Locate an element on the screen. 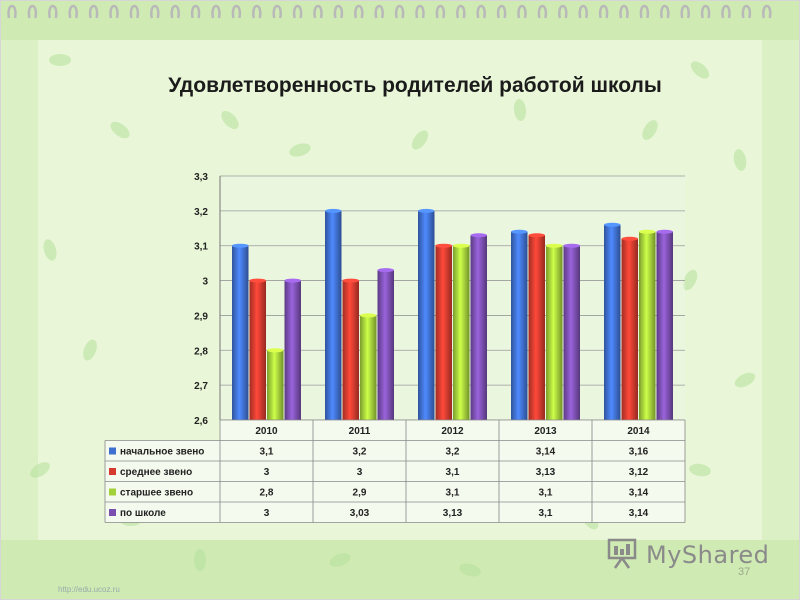  x-tick-label: 2014 is located at coordinates (638, 431).